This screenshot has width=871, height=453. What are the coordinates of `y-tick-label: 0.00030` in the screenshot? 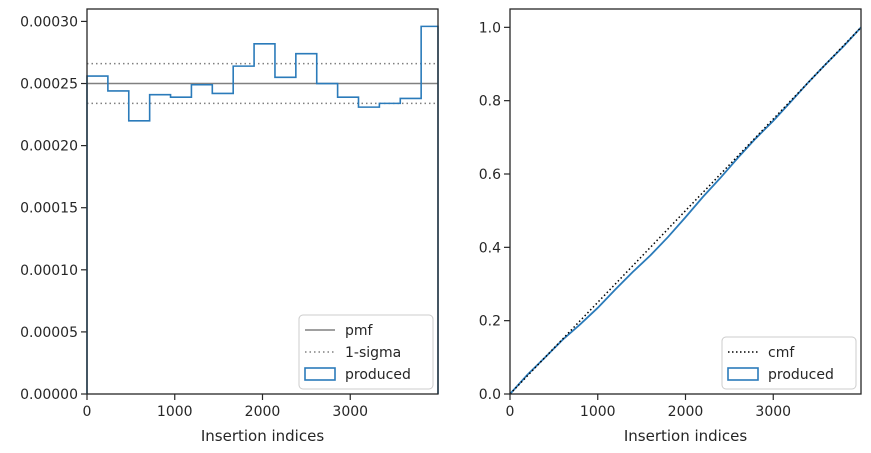 It's located at (49, 22).